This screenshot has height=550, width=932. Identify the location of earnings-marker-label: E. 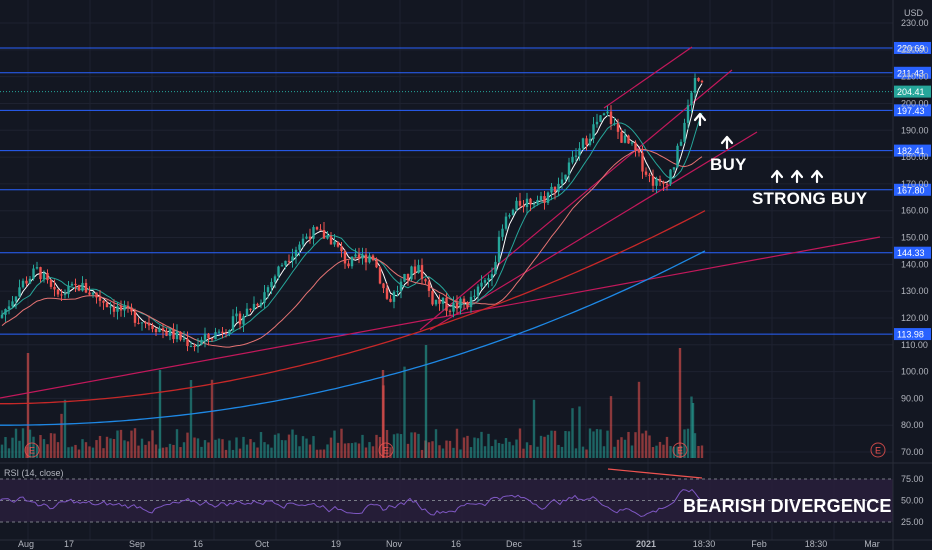
(680, 451).